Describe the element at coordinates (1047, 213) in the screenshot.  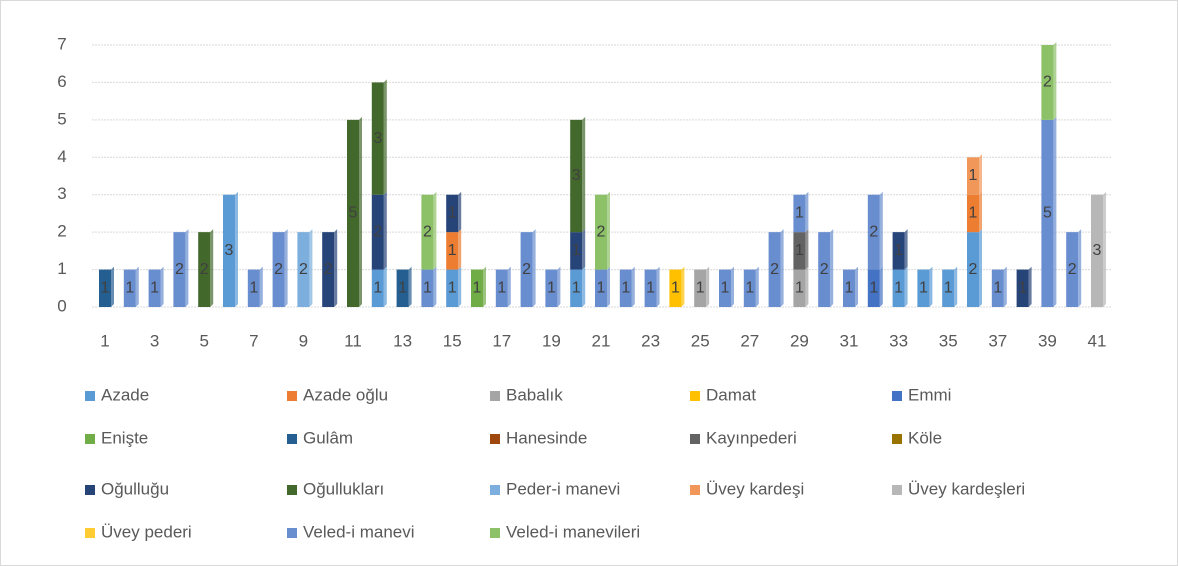
I see `data-label: 5` at that location.